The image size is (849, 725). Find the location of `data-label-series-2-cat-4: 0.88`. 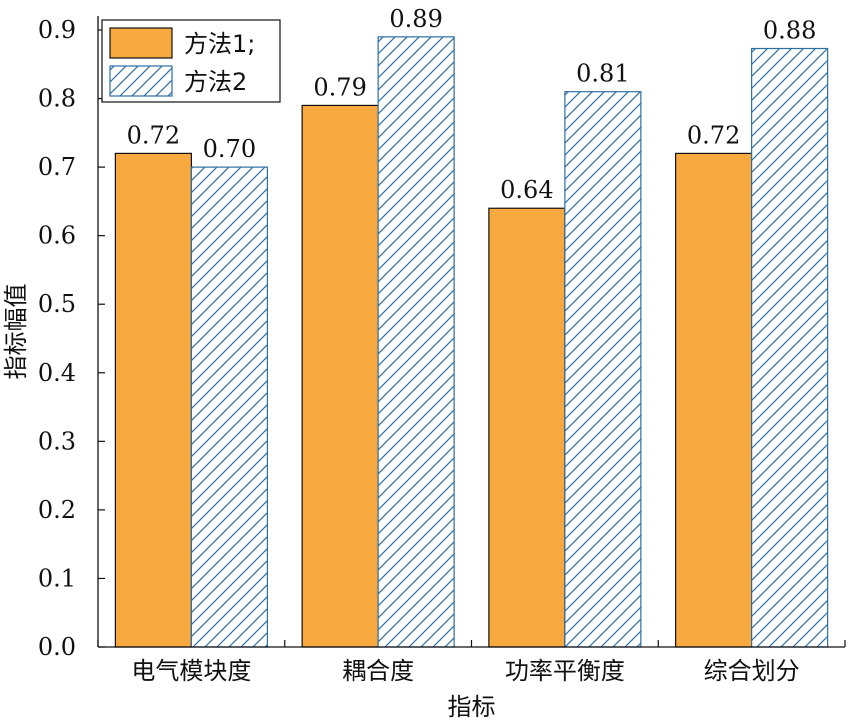

data-label-series-2-cat-4: 0.88 is located at coordinates (789, 31).